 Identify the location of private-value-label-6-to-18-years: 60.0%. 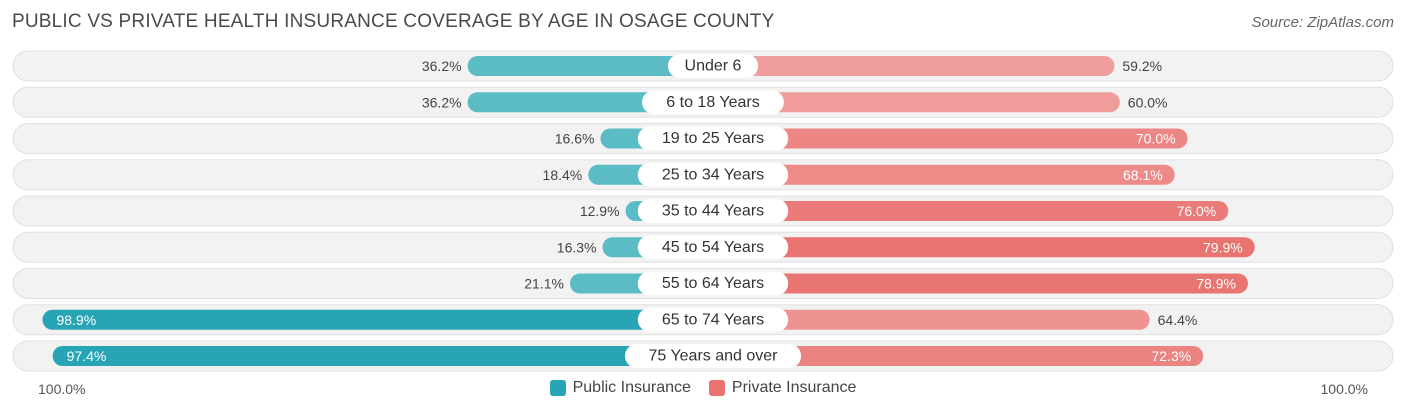
(1148, 102).